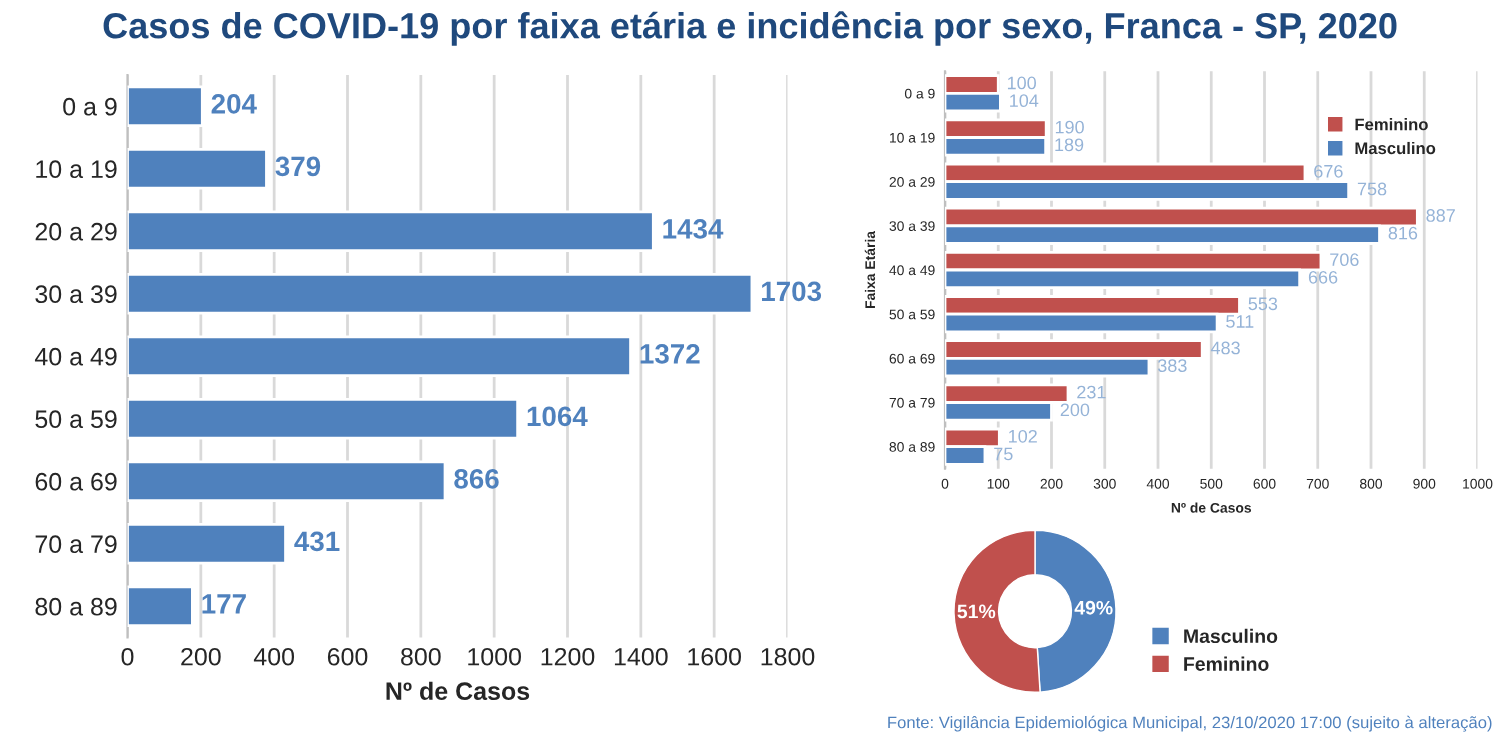  Describe the element at coordinates (1003, 454) in the screenshot. I see `data-label: 75` at that location.